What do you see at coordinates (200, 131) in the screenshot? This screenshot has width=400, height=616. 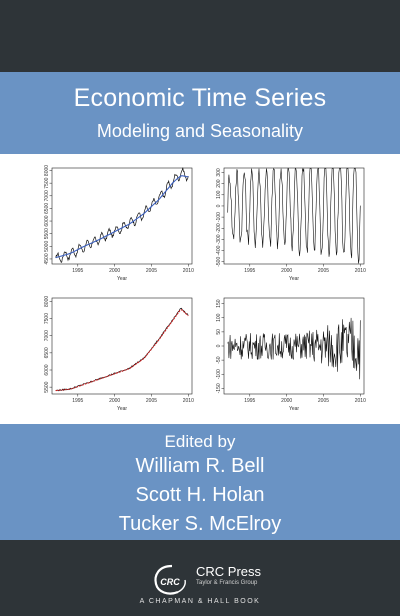 I see `book-subtitle: Modeling and Seasonality` at bounding box center [200, 131].